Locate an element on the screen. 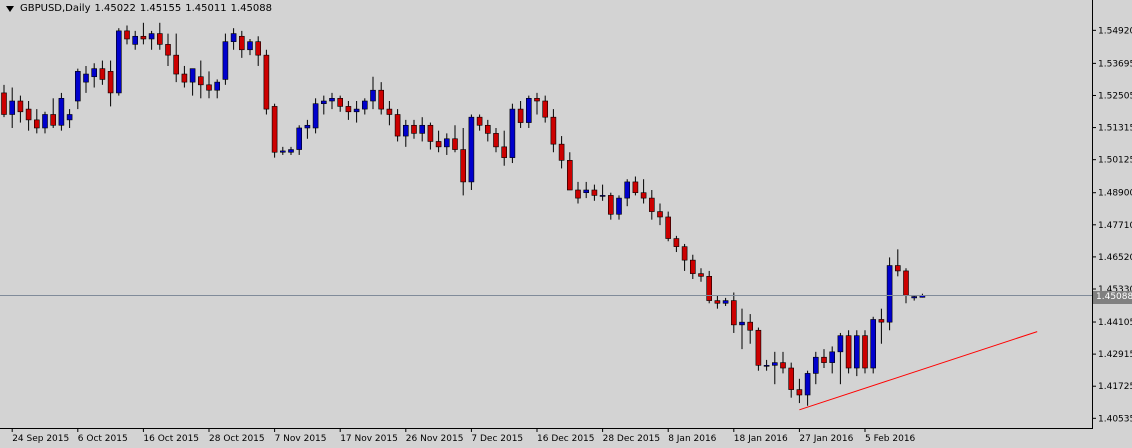 Image resolution: width=1132 pixels, height=448 pixels. y-tick-label: 1.42915 is located at coordinates (1115, 355).